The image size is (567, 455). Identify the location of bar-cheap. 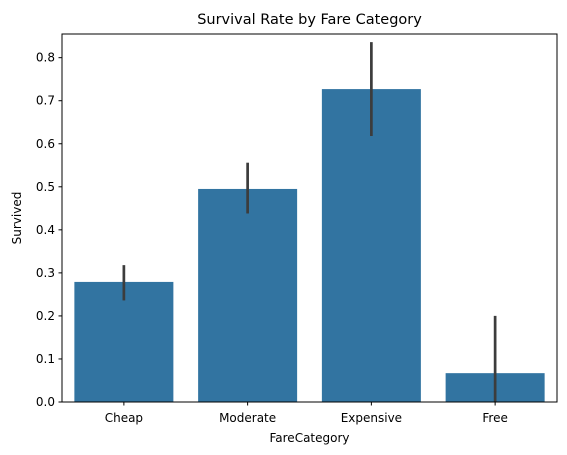
(124, 341).